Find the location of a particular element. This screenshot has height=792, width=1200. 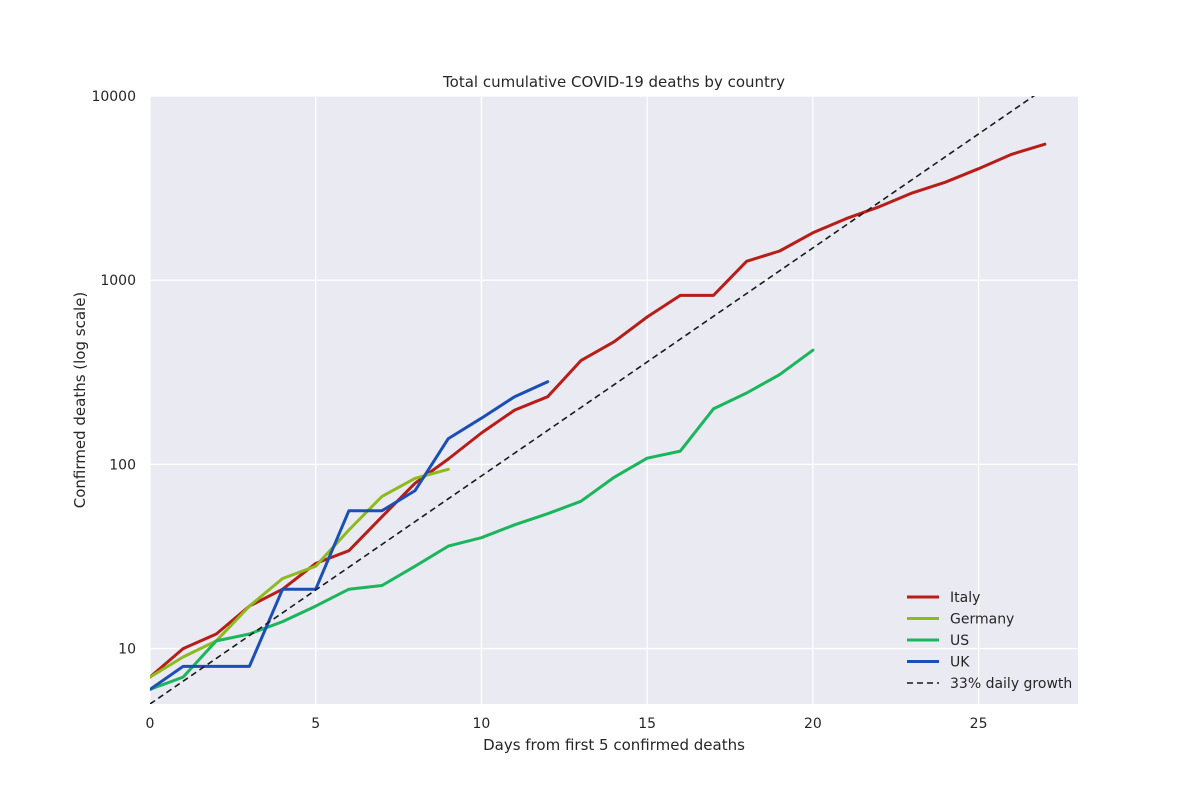

series-line-uk is located at coordinates (350, 535).